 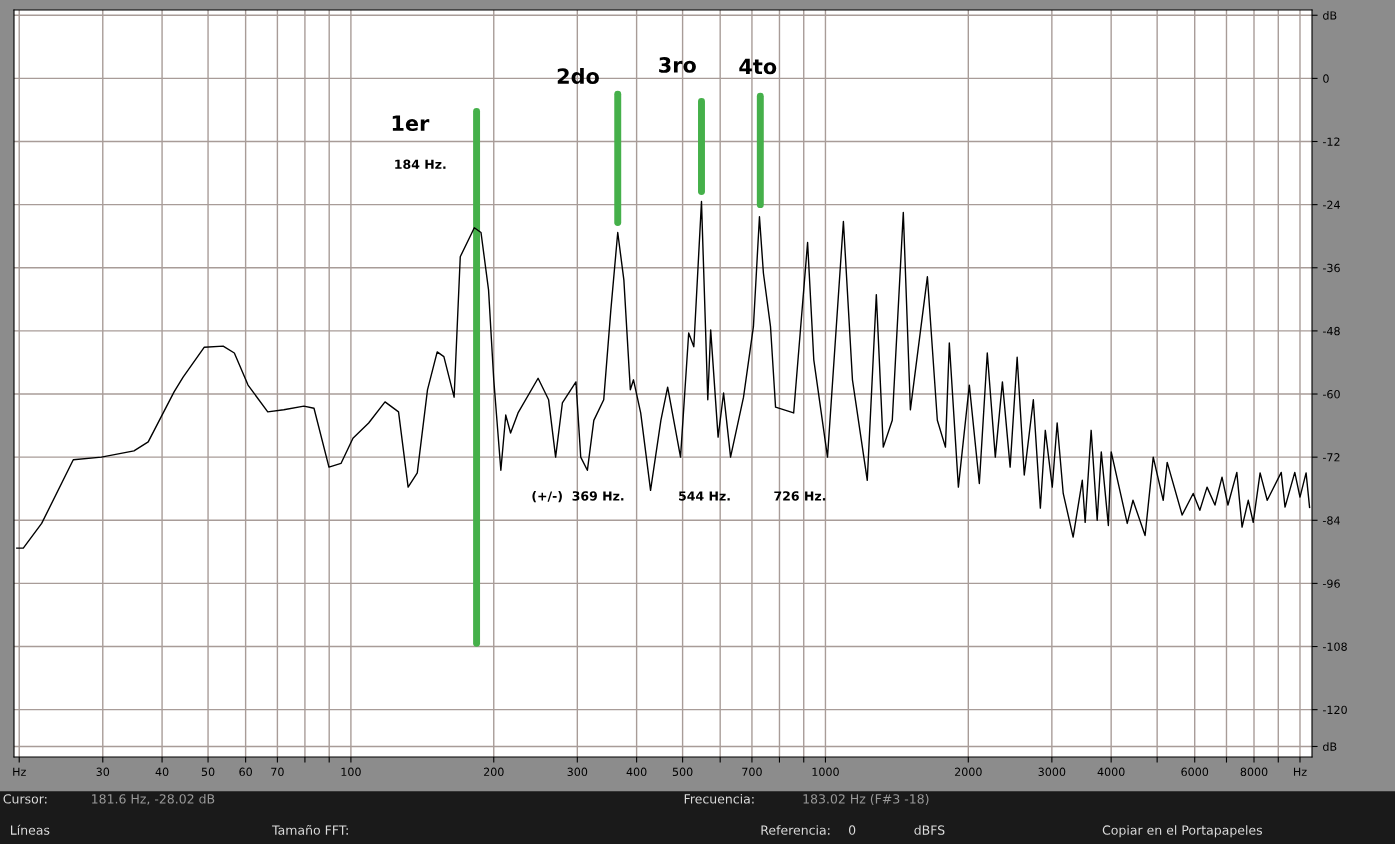 What do you see at coordinates (682, 772) in the screenshot?
I see `x-tick-label: 500` at bounding box center [682, 772].